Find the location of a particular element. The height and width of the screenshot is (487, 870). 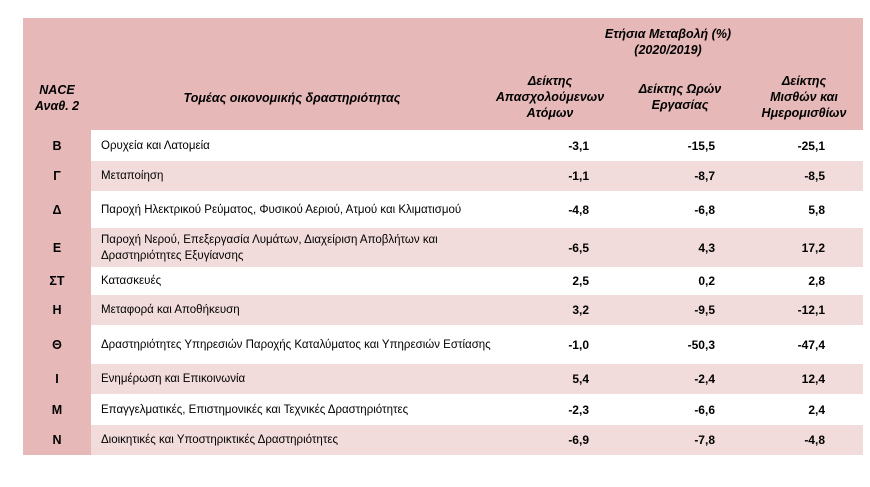

hours-value: -8,7 is located at coordinates (704, 176).